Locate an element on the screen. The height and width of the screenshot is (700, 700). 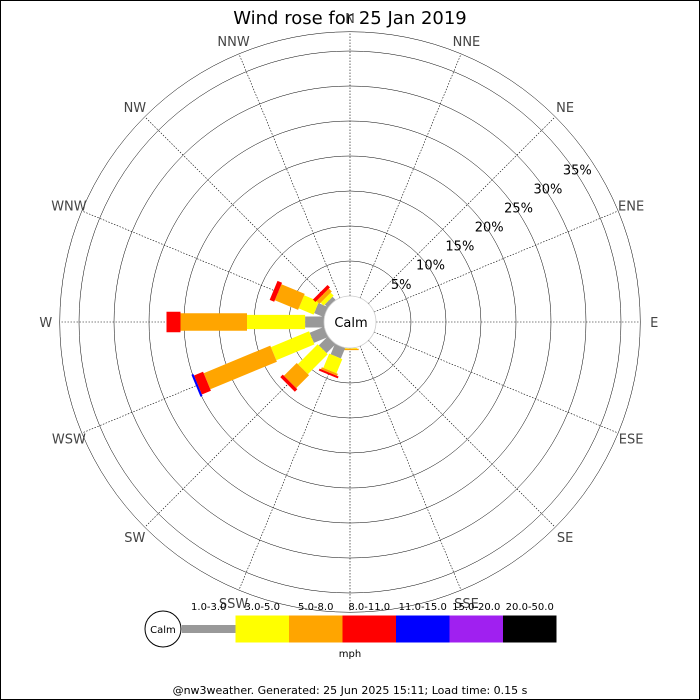
direction-label-ssw: SSW is located at coordinates (234, 604).